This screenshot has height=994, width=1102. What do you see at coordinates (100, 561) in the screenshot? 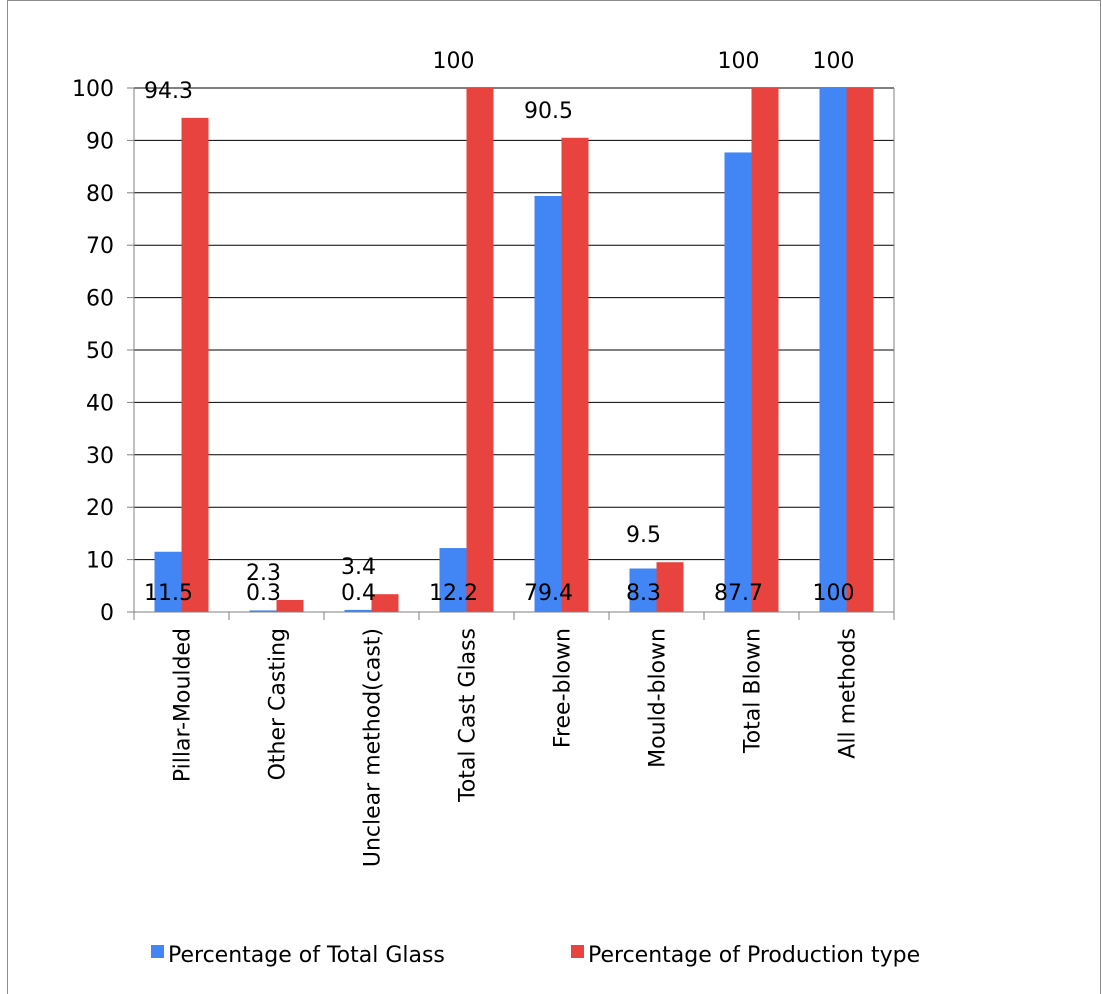
I see `y-tick-label: 10` at bounding box center [100, 561].